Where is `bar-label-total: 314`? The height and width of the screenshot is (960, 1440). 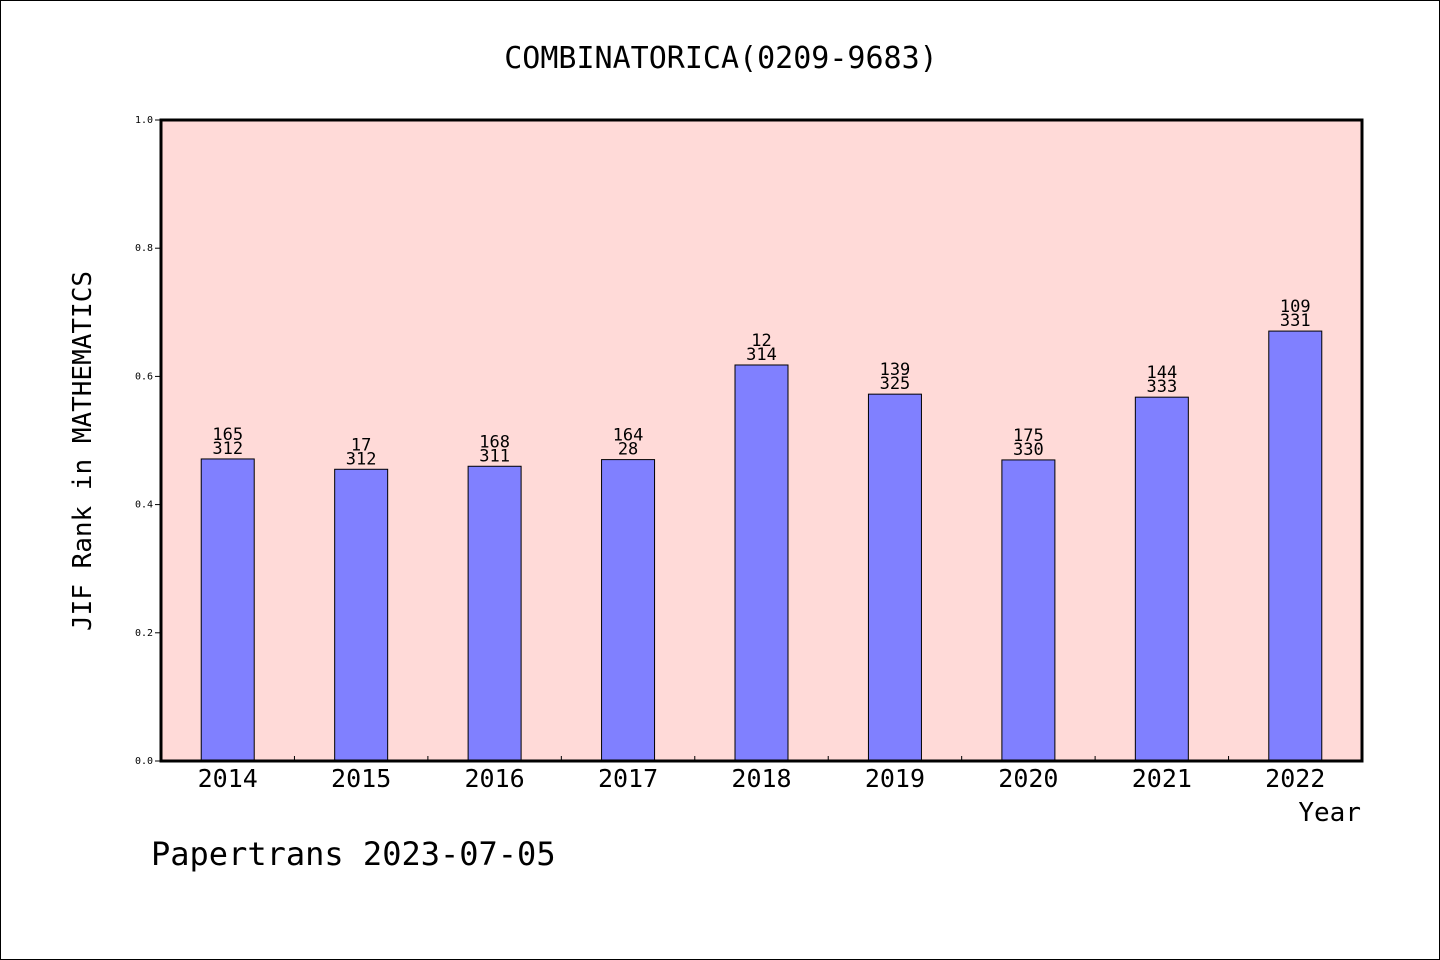 bar-label-total: 314 is located at coordinates (761, 355).